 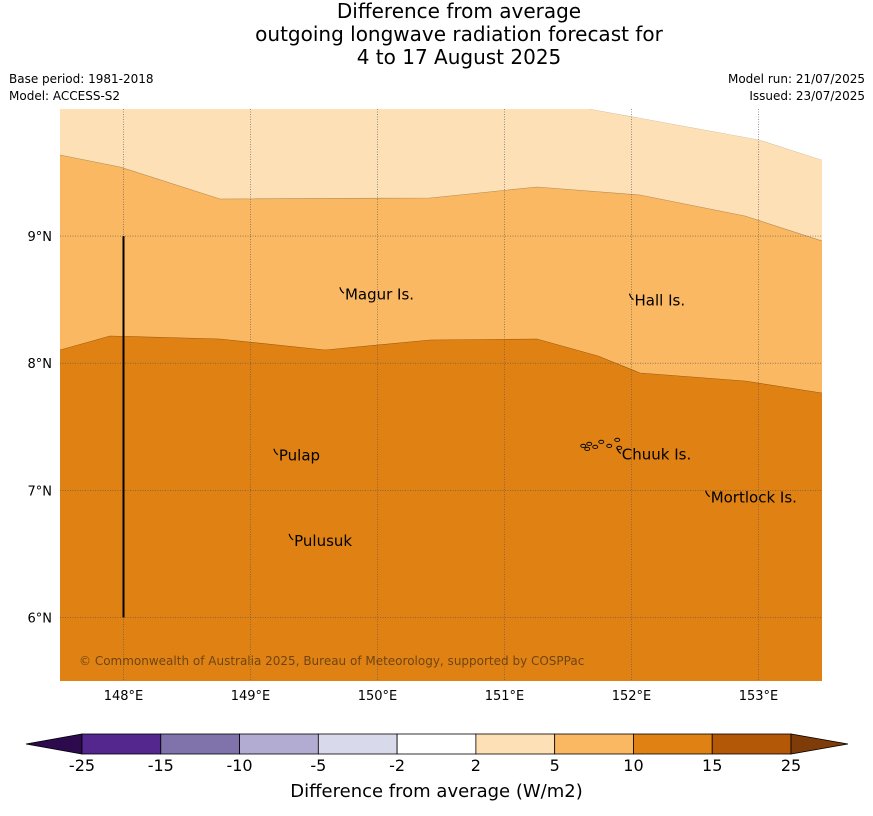 What do you see at coordinates (475, 765) in the screenshot?
I see `colorbar-tick-label: 2` at bounding box center [475, 765].